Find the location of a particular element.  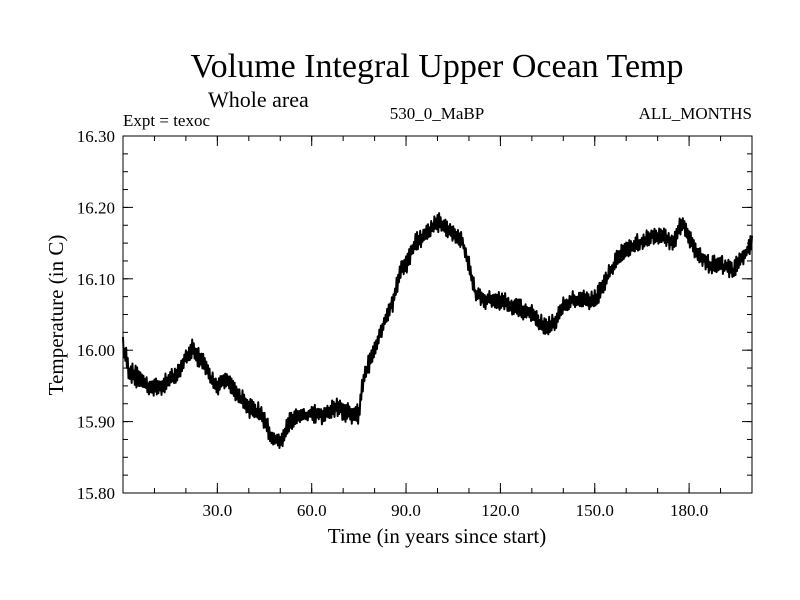

y-axis-label: Temperature (in C) is located at coordinates (56, 315).